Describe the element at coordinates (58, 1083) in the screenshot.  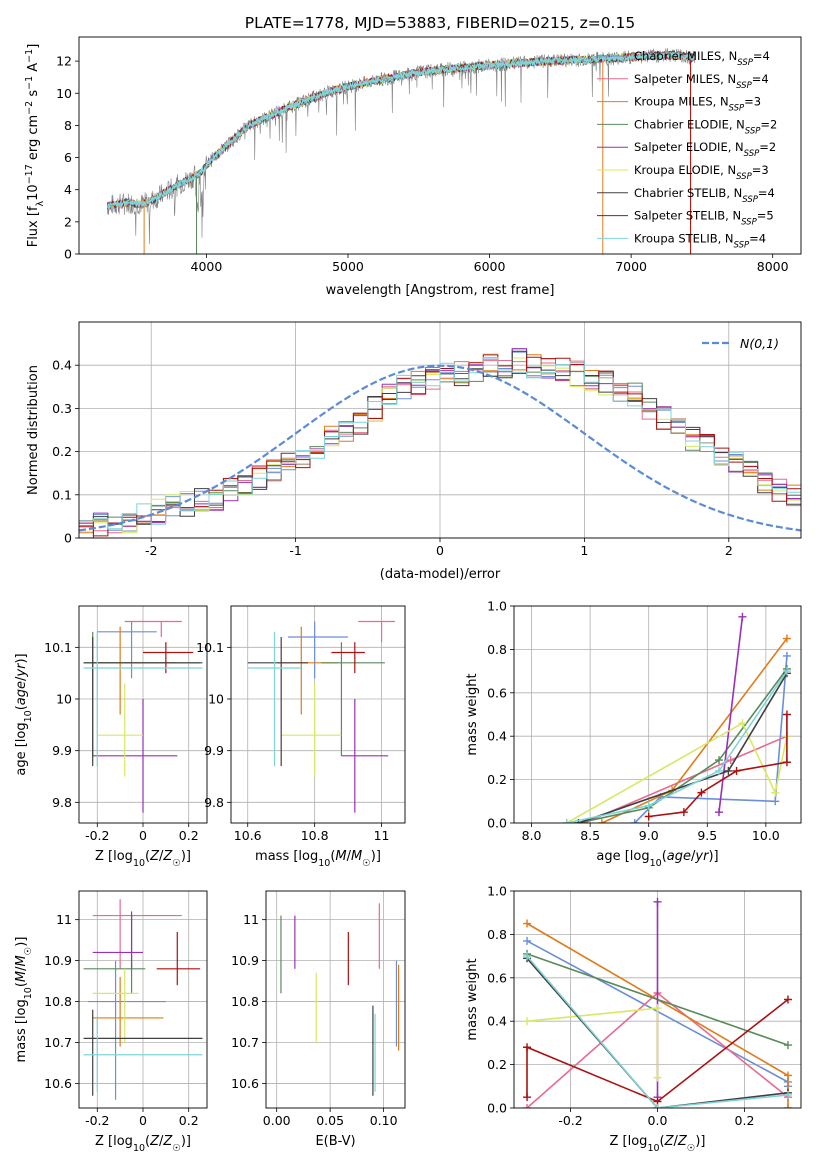
I see `y-tick-label: 10.6` at that location.